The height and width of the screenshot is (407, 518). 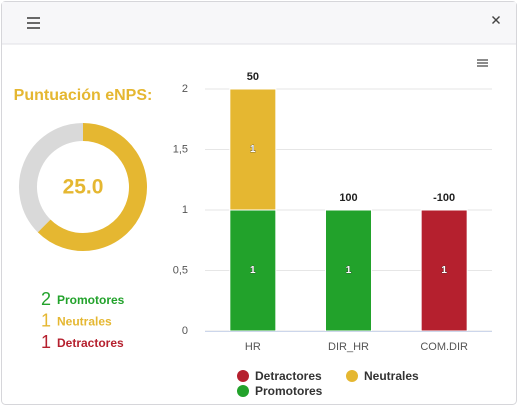 What do you see at coordinates (180, 270) in the screenshot?
I see `y-tick-label: 0,5` at bounding box center [180, 270].